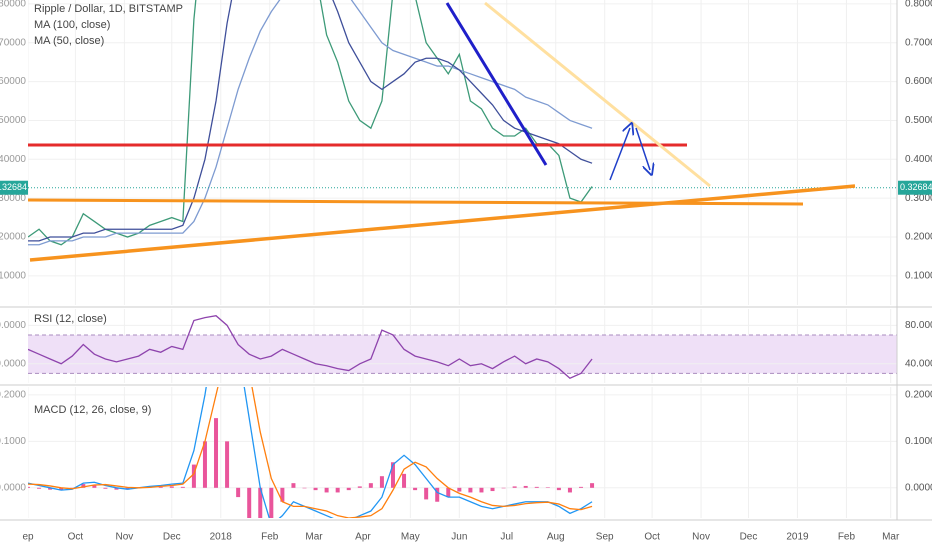  I want to click on y-tick-label-left: 0.70000, so click(13, 42).